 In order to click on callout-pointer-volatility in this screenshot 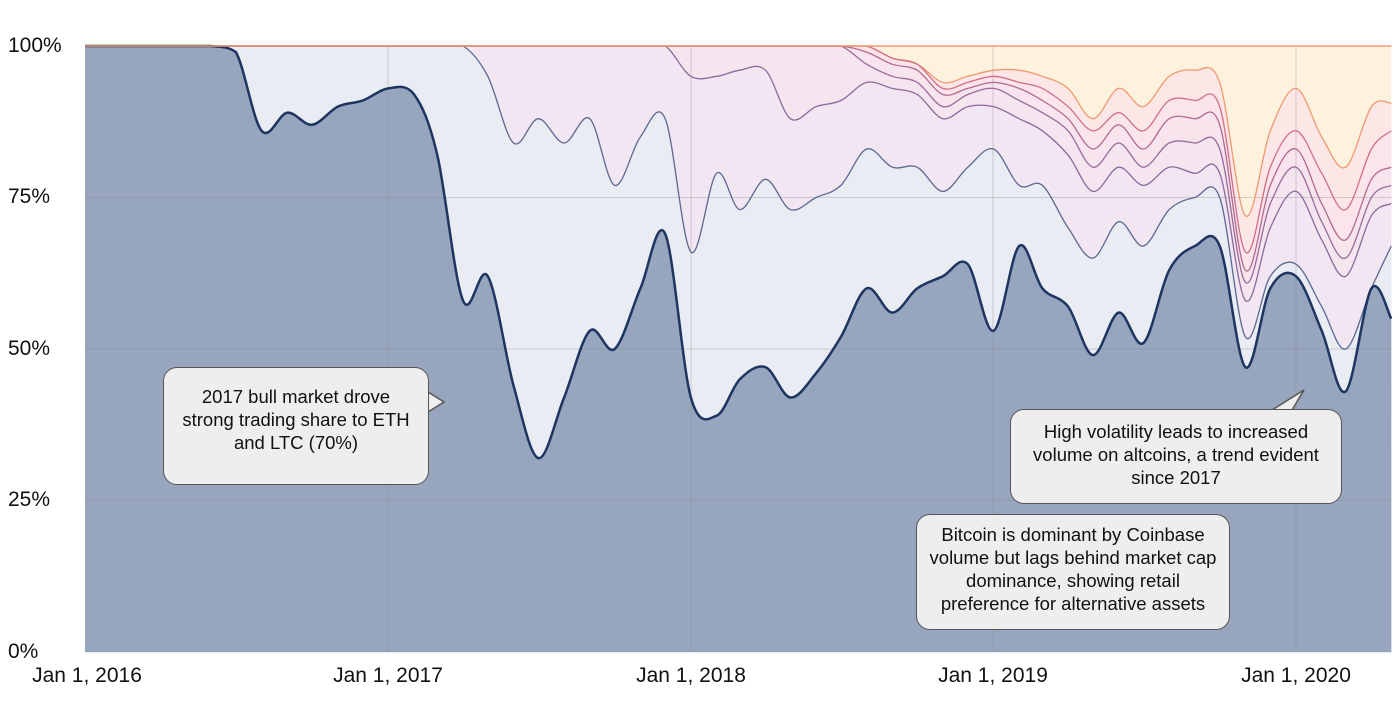, I will do `click(1288, 400)`.